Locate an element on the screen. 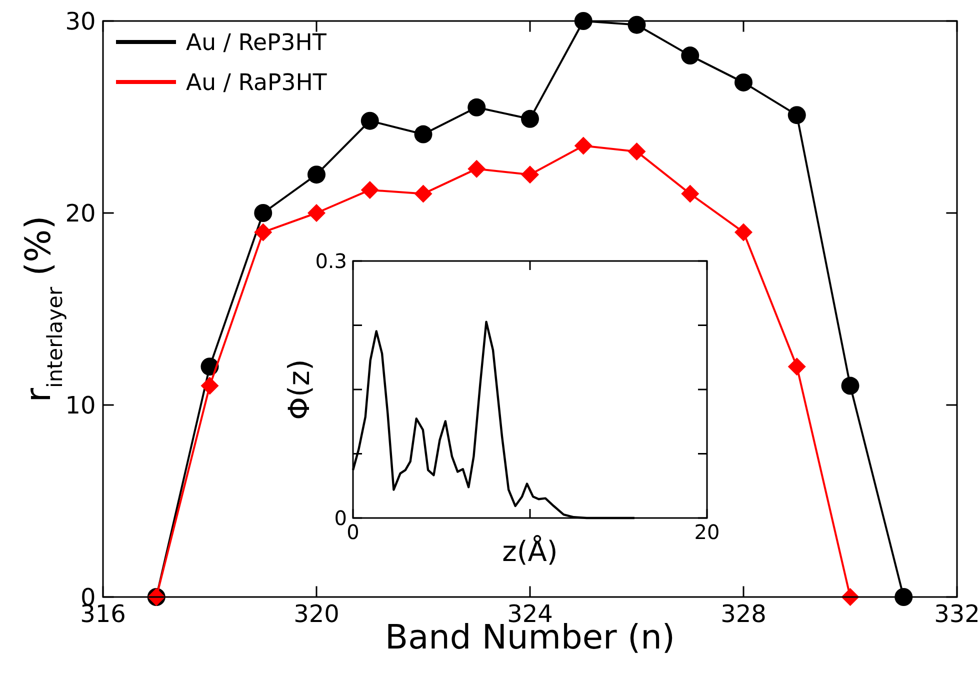 Image resolution: width=979 pixels, height=681 pixels. y-tick-label: 0.3 is located at coordinates (331, 261).